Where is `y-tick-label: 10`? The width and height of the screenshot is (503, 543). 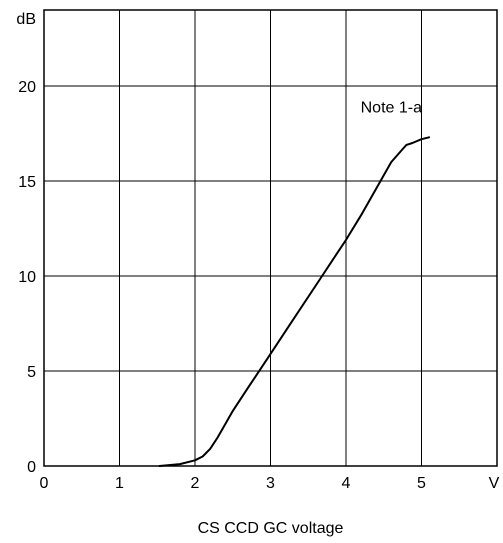 y-tick-label: 10 is located at coordinates (27, 277).